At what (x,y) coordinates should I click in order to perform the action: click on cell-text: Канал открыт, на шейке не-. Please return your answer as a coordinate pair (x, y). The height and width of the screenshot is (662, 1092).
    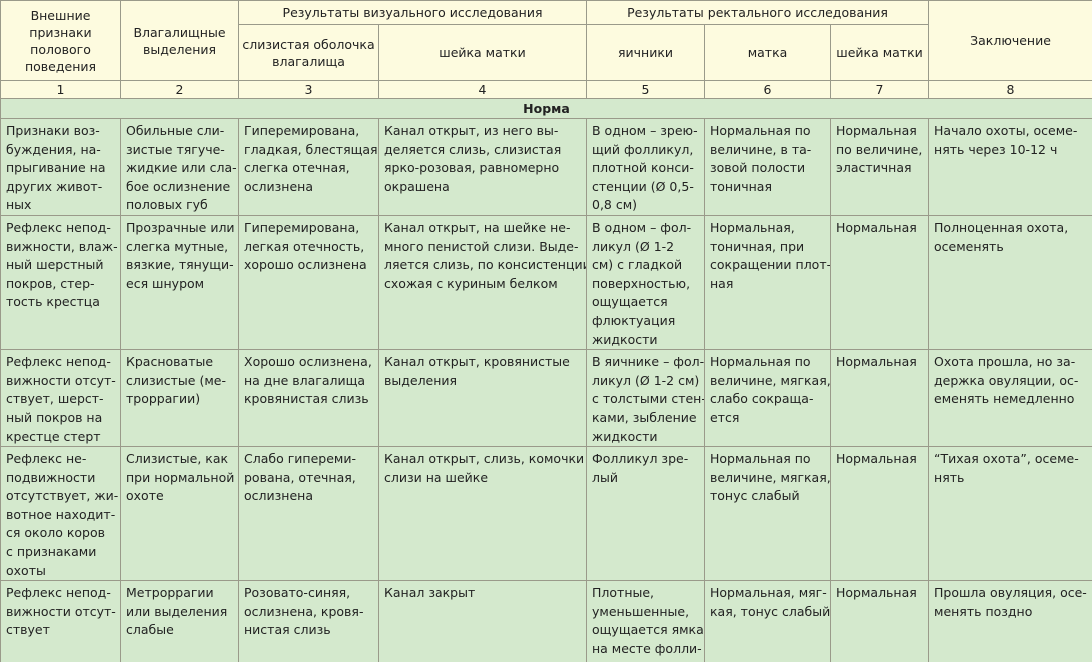
    Looking at the image, I should click on (477, 227).